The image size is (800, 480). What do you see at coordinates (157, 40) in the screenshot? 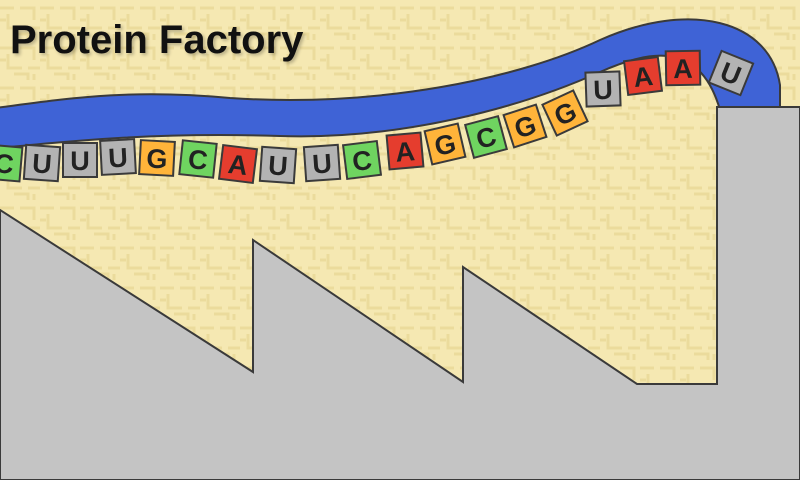
I see `game-title: Protein Factory` at bounding box center [157, 40].